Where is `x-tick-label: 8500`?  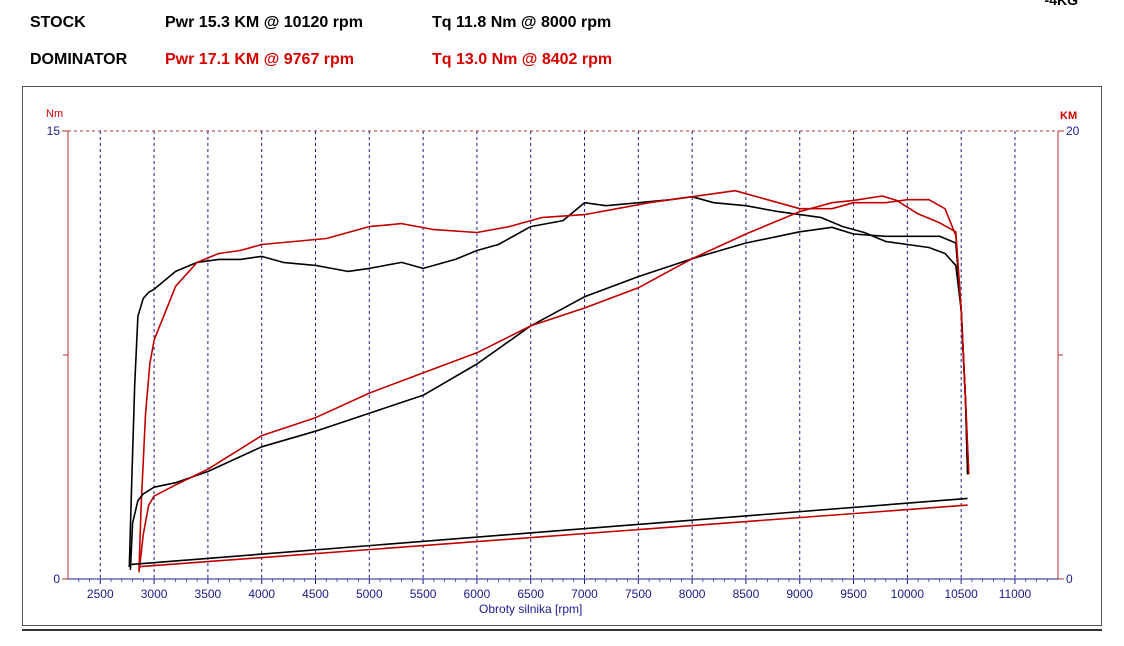
x-tick-label: 8500 is located at coordinates (746, 594).